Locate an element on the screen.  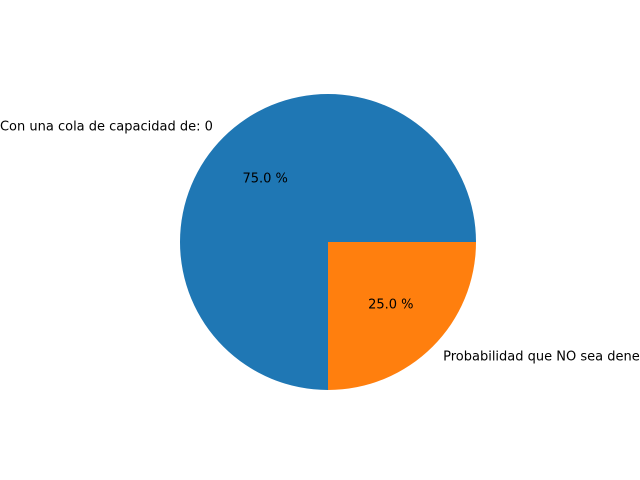
pie-percent-labels: 75.0 % 25.0 % is located at coordinates (327, 242).